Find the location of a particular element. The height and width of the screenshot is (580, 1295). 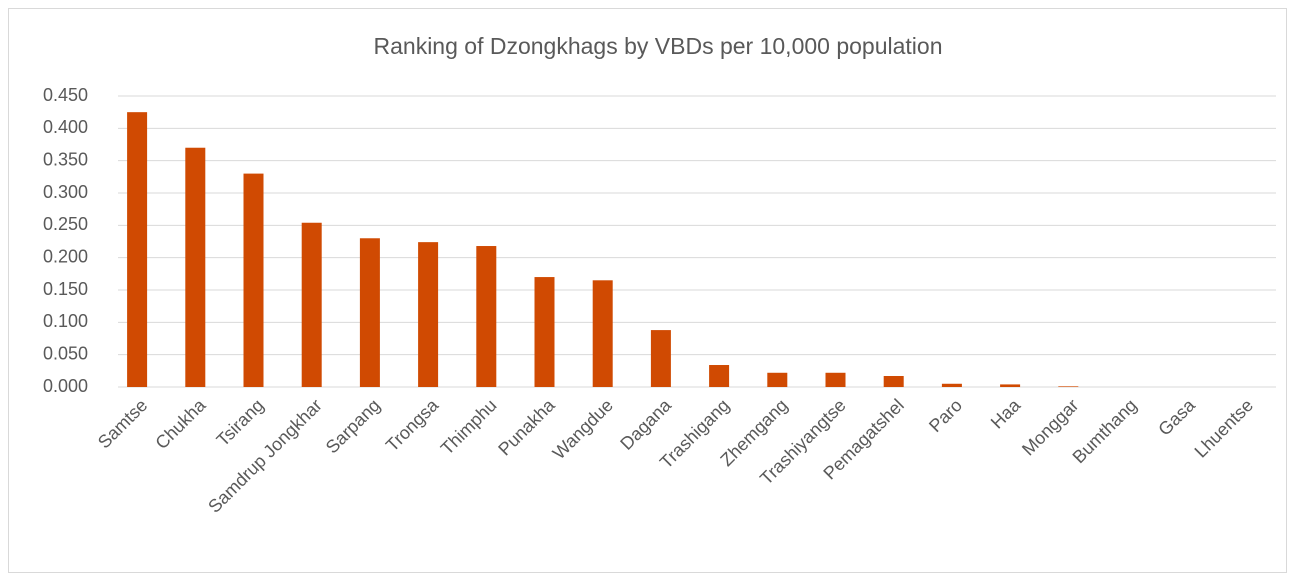

y-tick-label: 0.150 is located at coordinates (65, 289).